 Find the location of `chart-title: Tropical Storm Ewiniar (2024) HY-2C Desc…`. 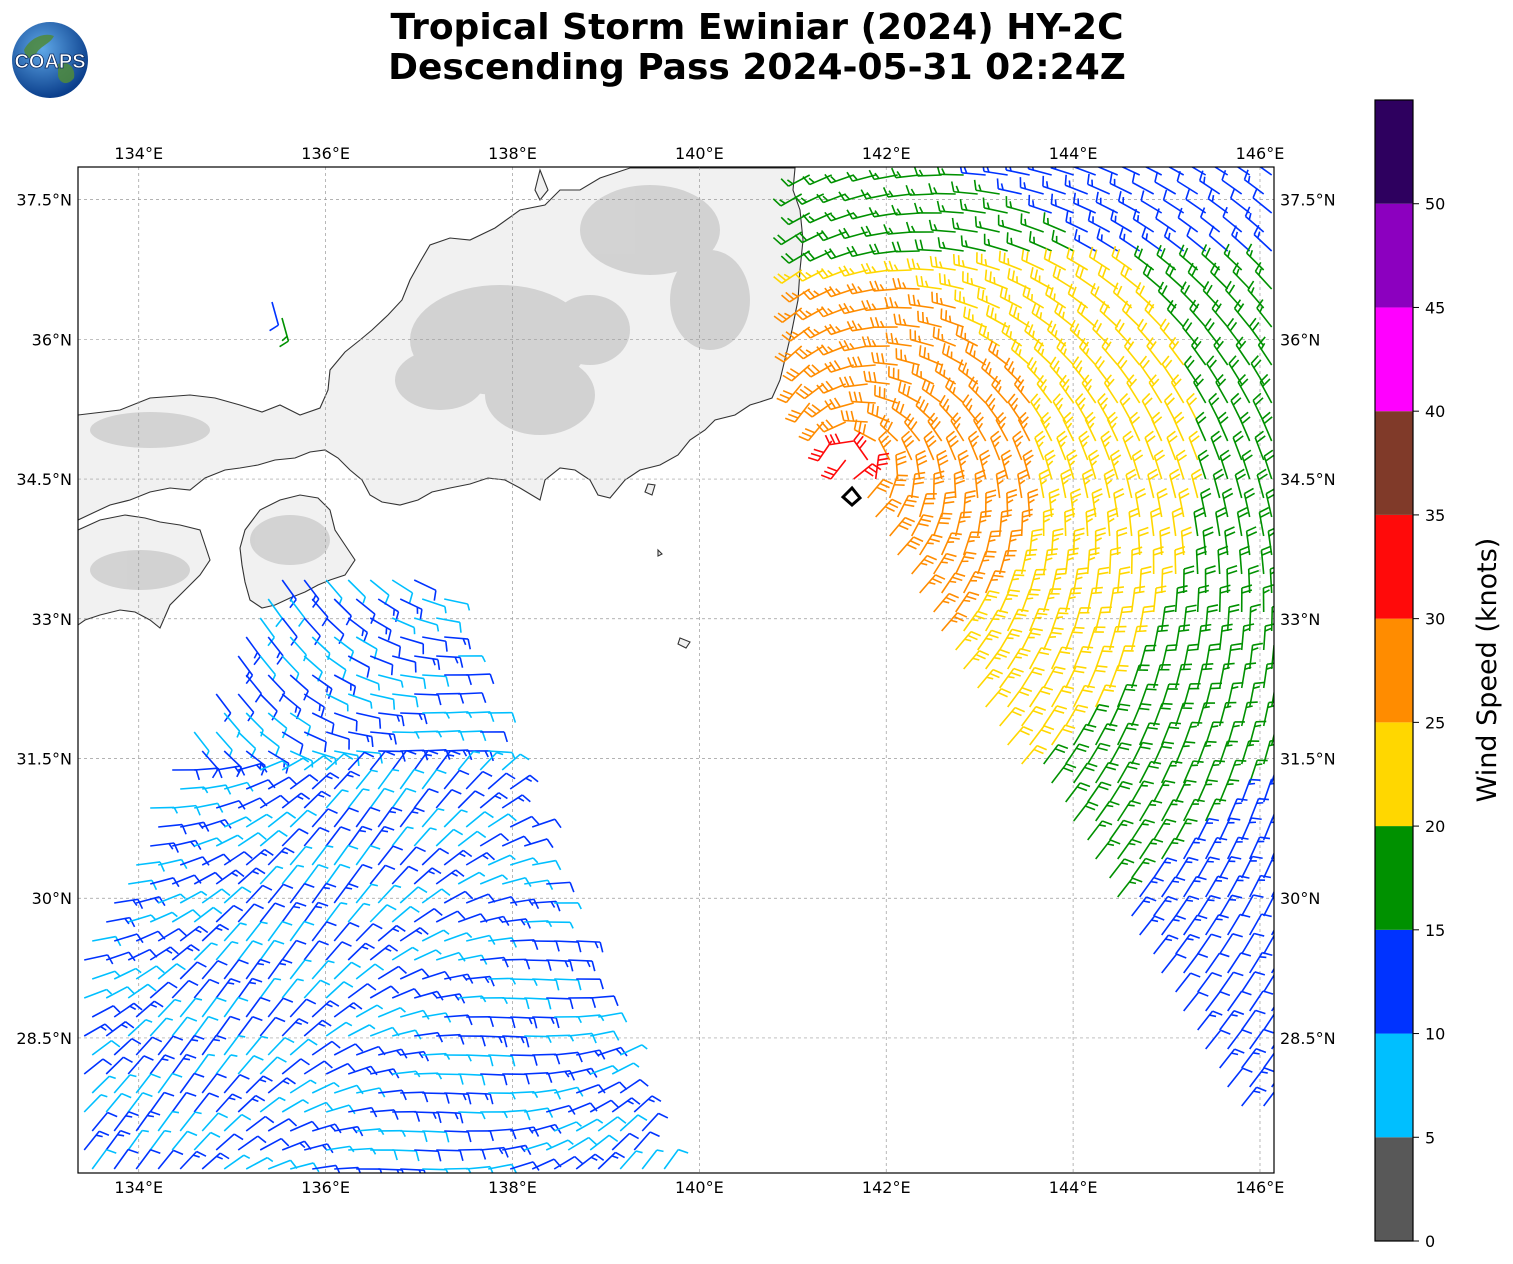

chart-title: Tropical Storm Ewiniar (2024) HY-2C Desc… is located at coordinates (757, 48).